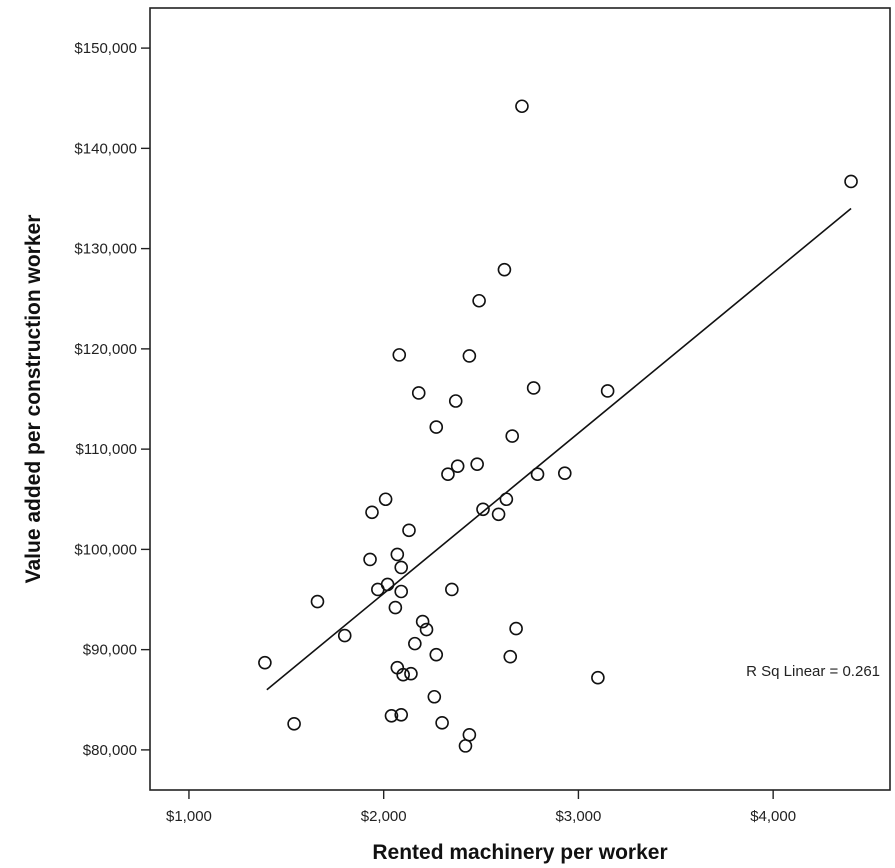  Describe the element at coordinates (105, 249) in the screenshot. I see `y-tick-label: $130,000` at that location.